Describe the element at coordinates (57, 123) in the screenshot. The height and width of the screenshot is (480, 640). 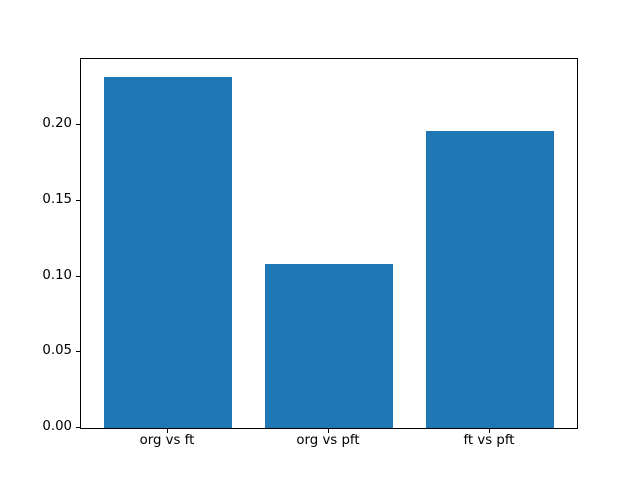
I see `y-tick-label: 0.20` at that location.